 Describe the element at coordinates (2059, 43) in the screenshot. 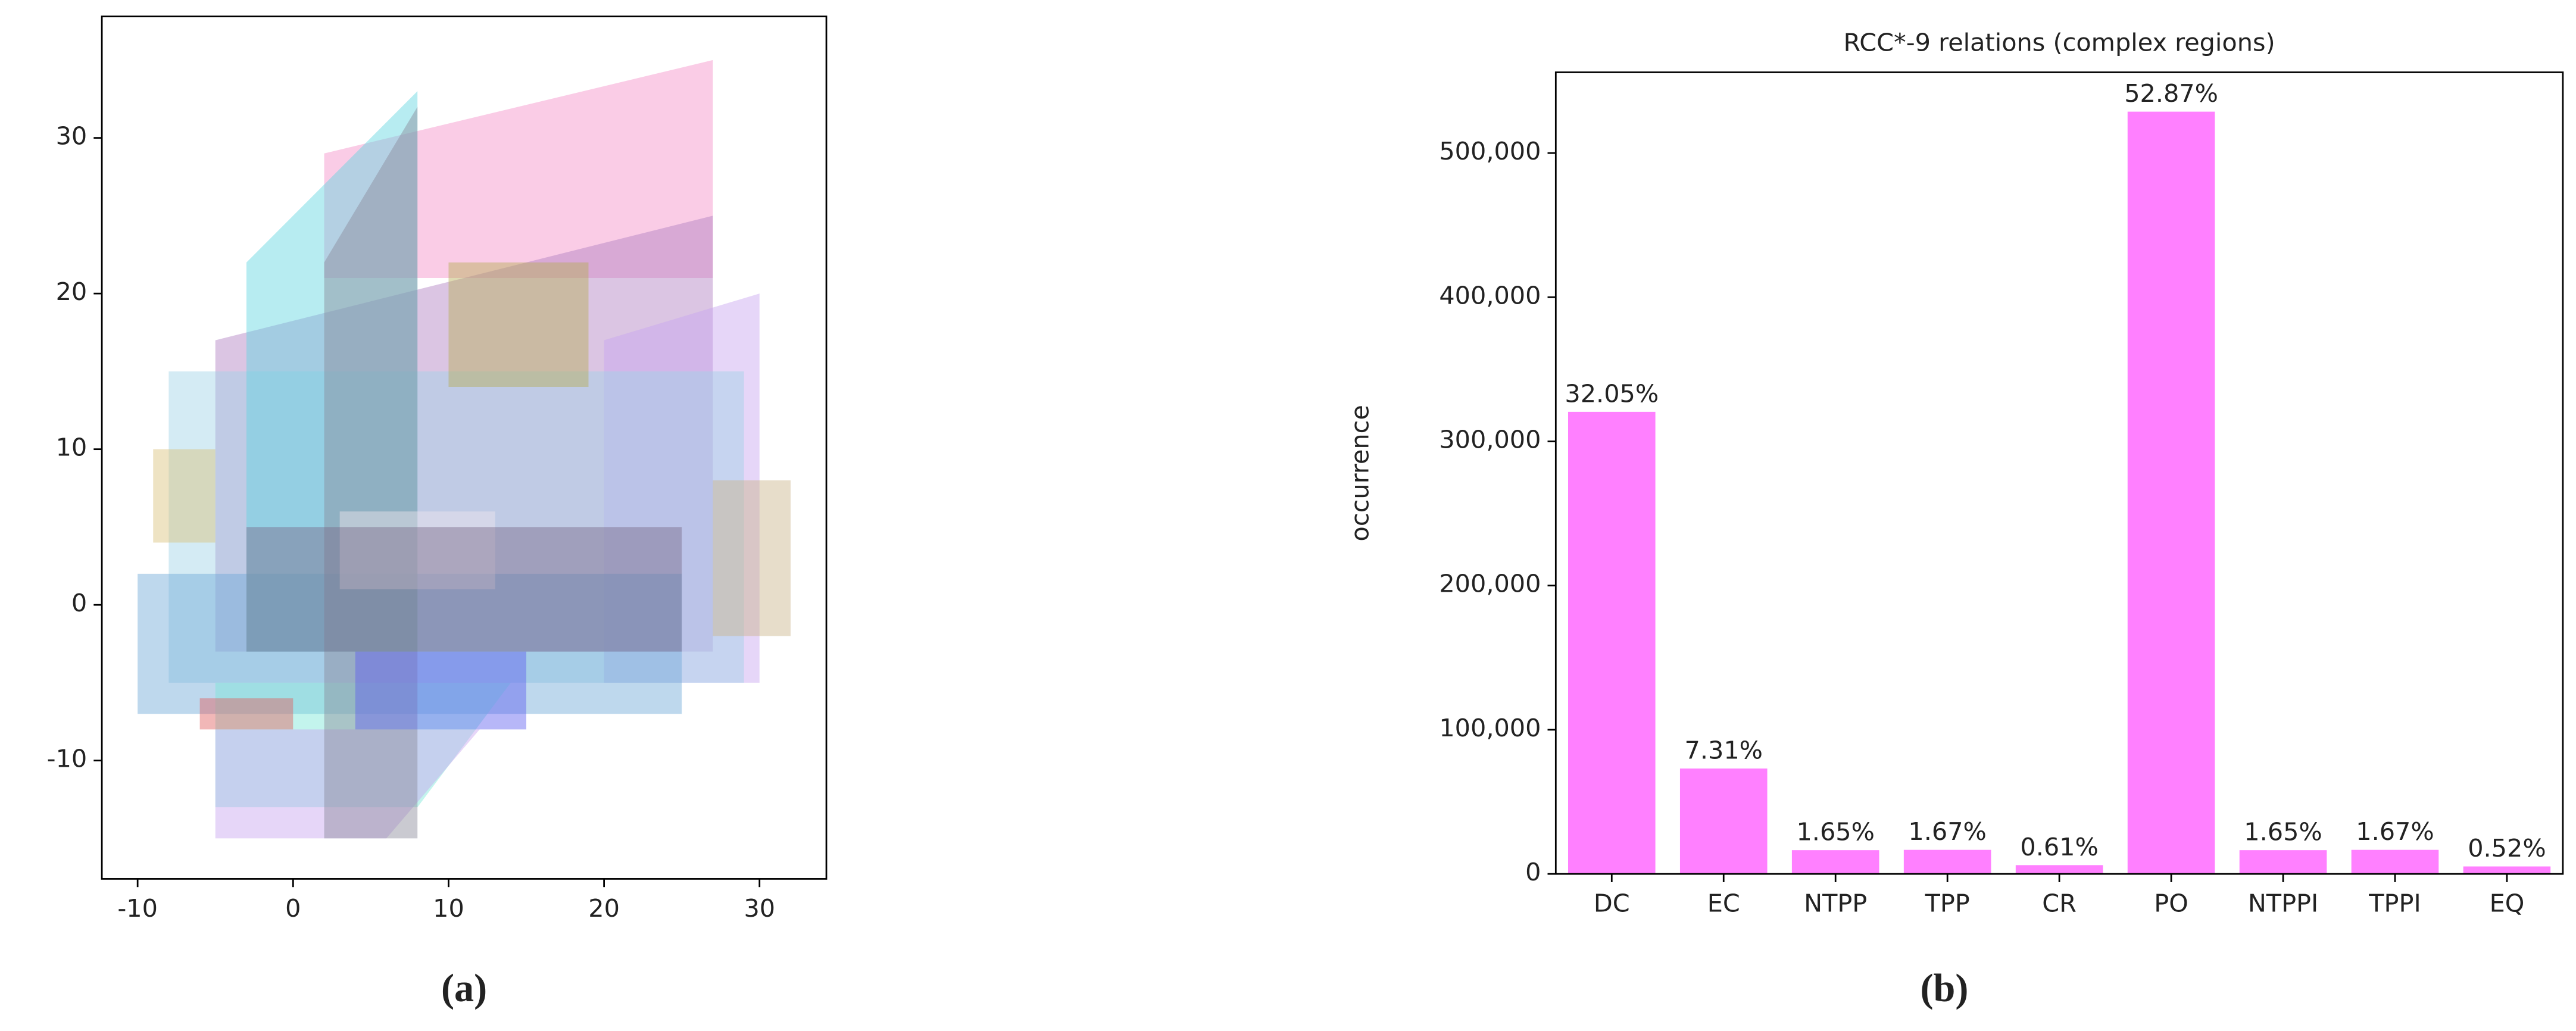

I see `chart-title: RCC*-9 relations (complex regions)` at that location.